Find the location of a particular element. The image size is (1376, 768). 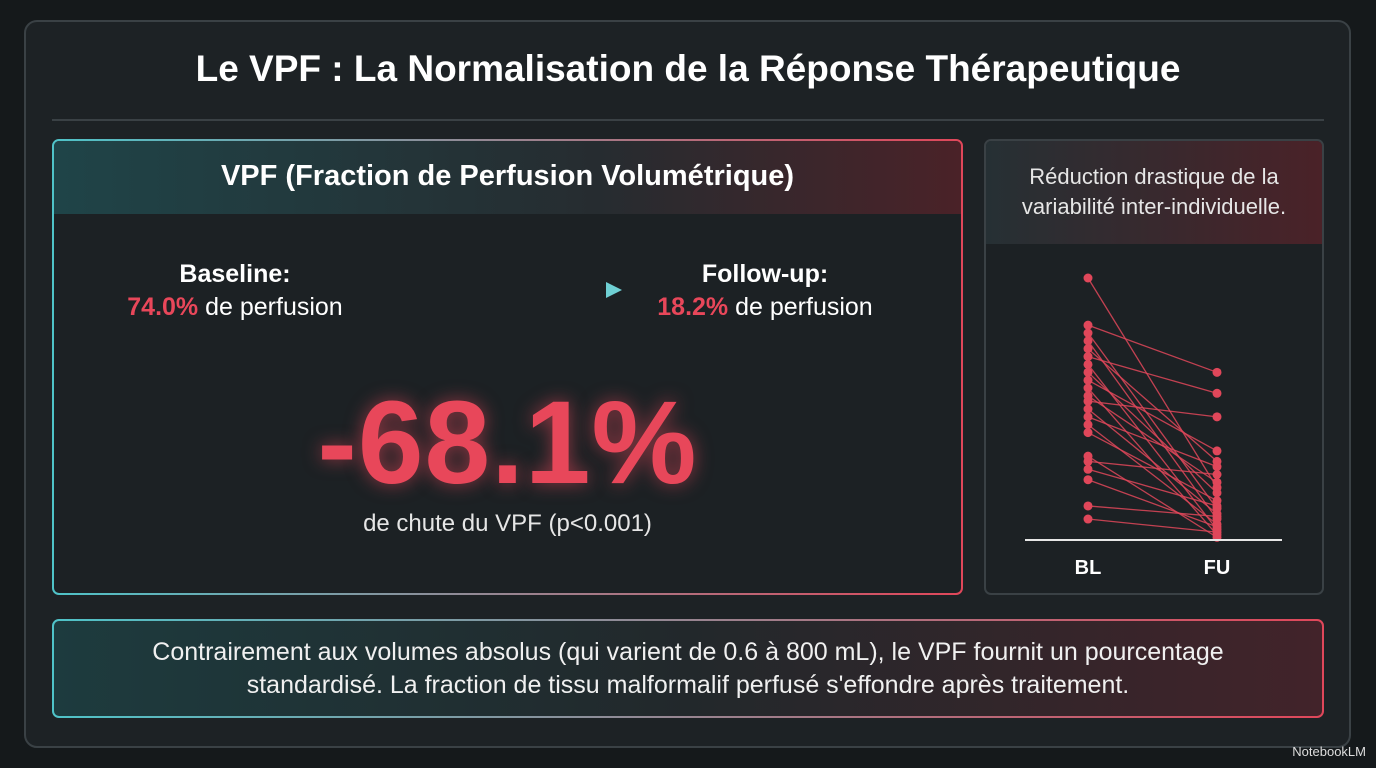

baseline: Baseline: 74.0% de perfusion is located at coordinates (235, 291).